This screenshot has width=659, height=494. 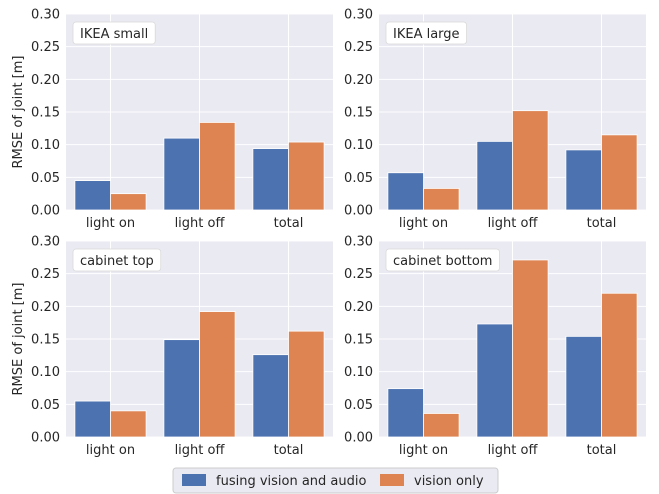 I want to click on legend-swatch-fusing, so click(x=194, y=480).